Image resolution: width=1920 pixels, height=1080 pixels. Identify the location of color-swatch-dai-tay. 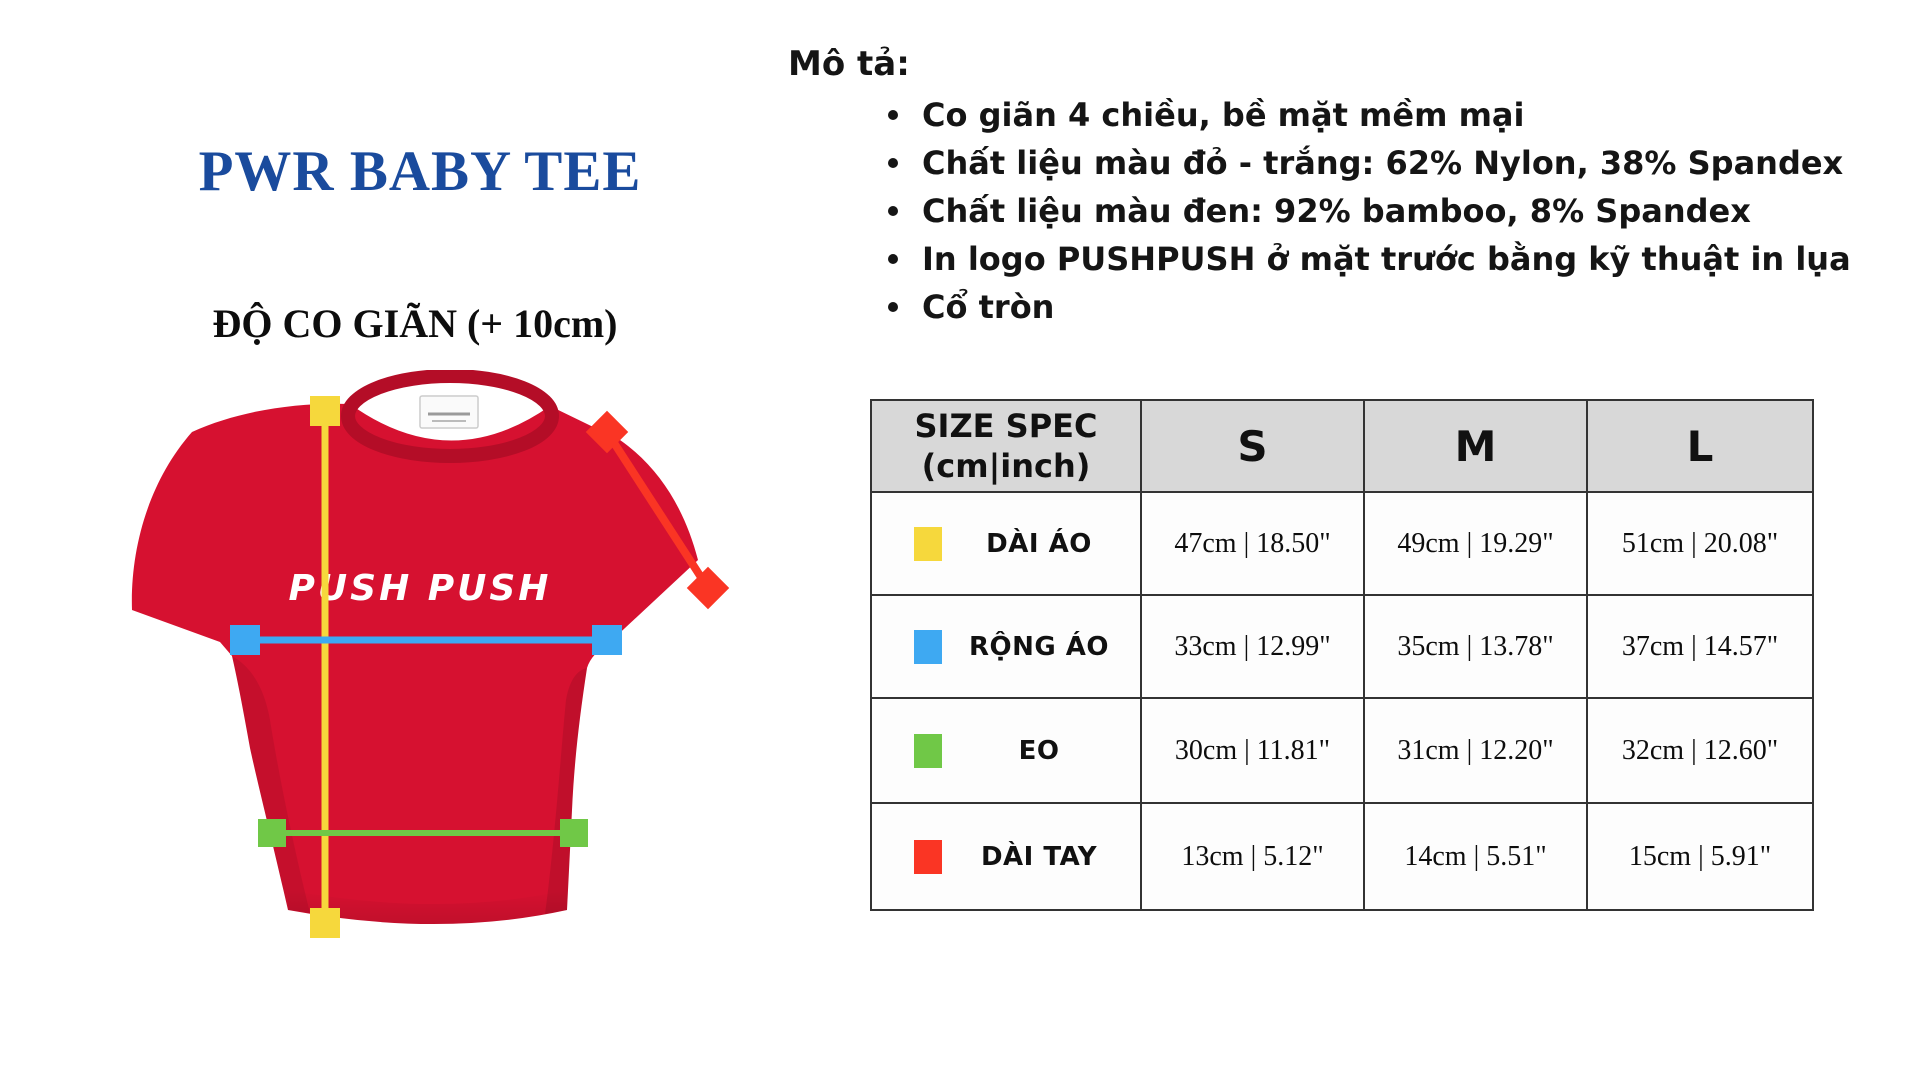
(928, 856).